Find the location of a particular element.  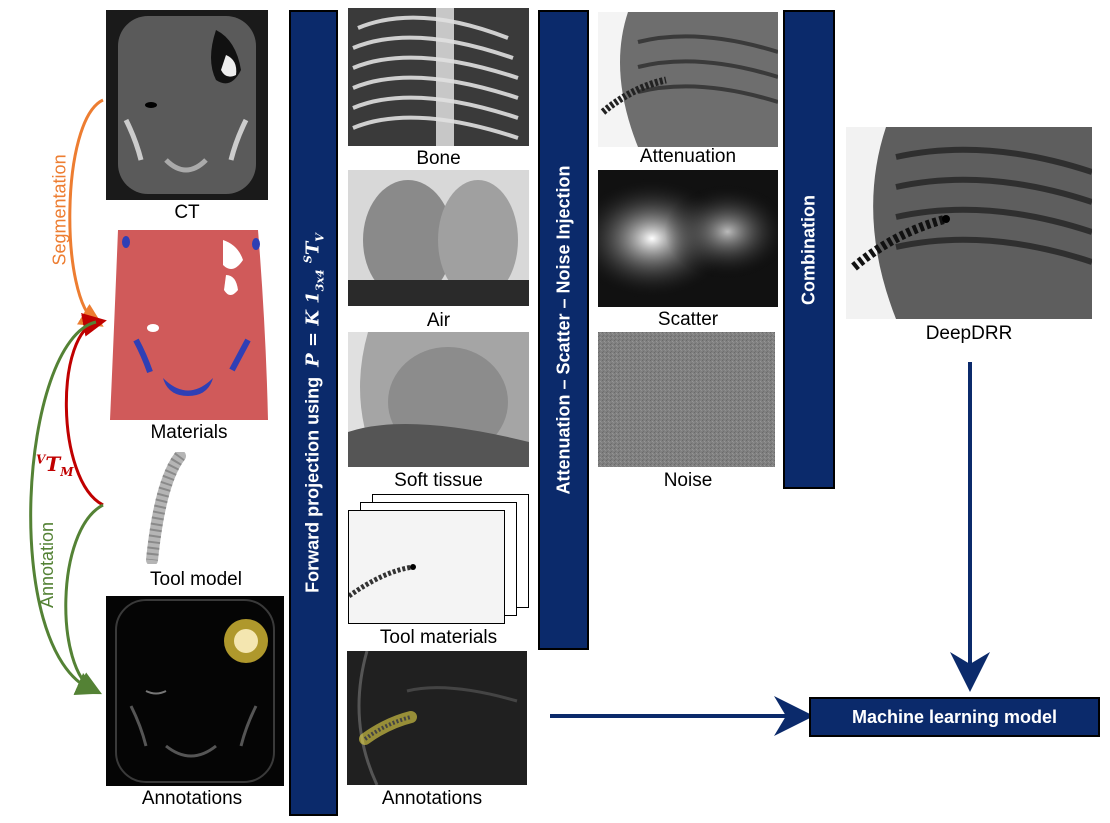

air-projection-image is located at coordinates (438, 238).